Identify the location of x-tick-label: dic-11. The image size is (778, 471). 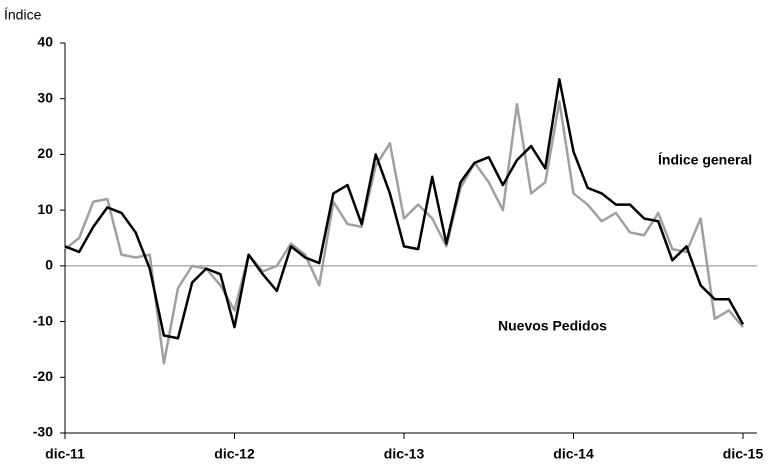
(65, 454).